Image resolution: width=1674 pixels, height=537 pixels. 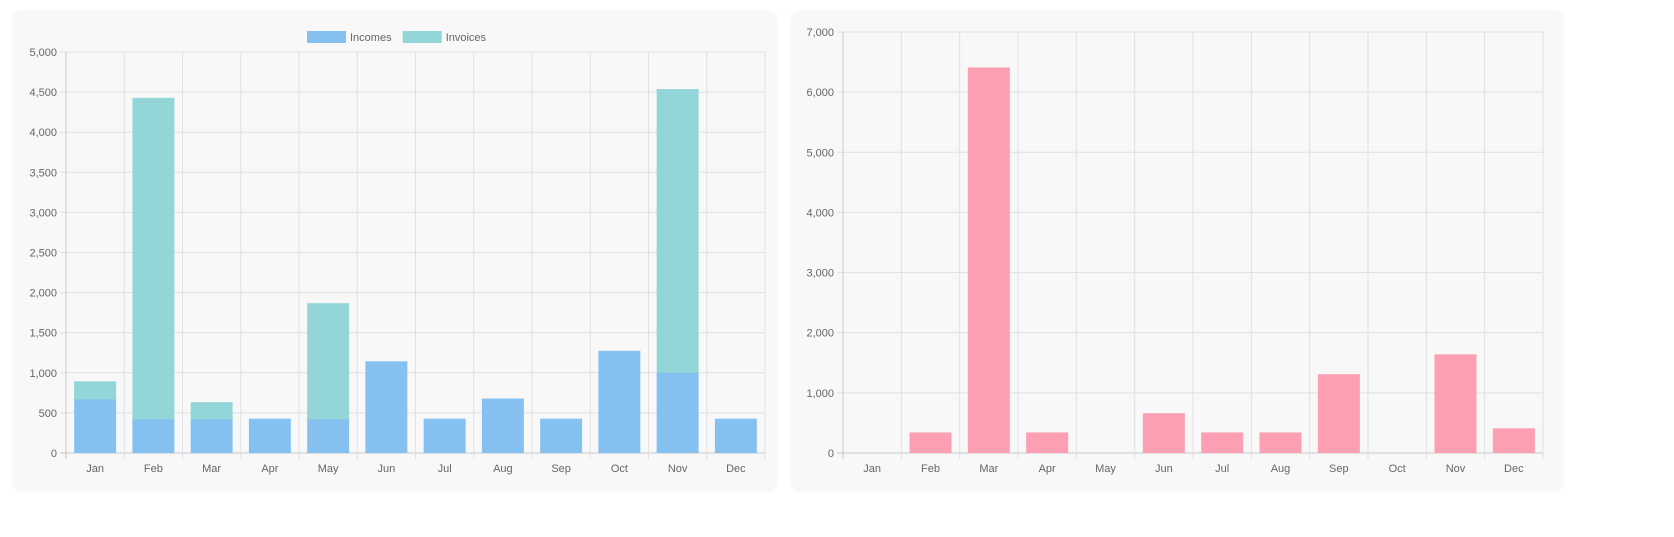 I want to click on y-tick-label: 3,500, so click(x=43, y=173).